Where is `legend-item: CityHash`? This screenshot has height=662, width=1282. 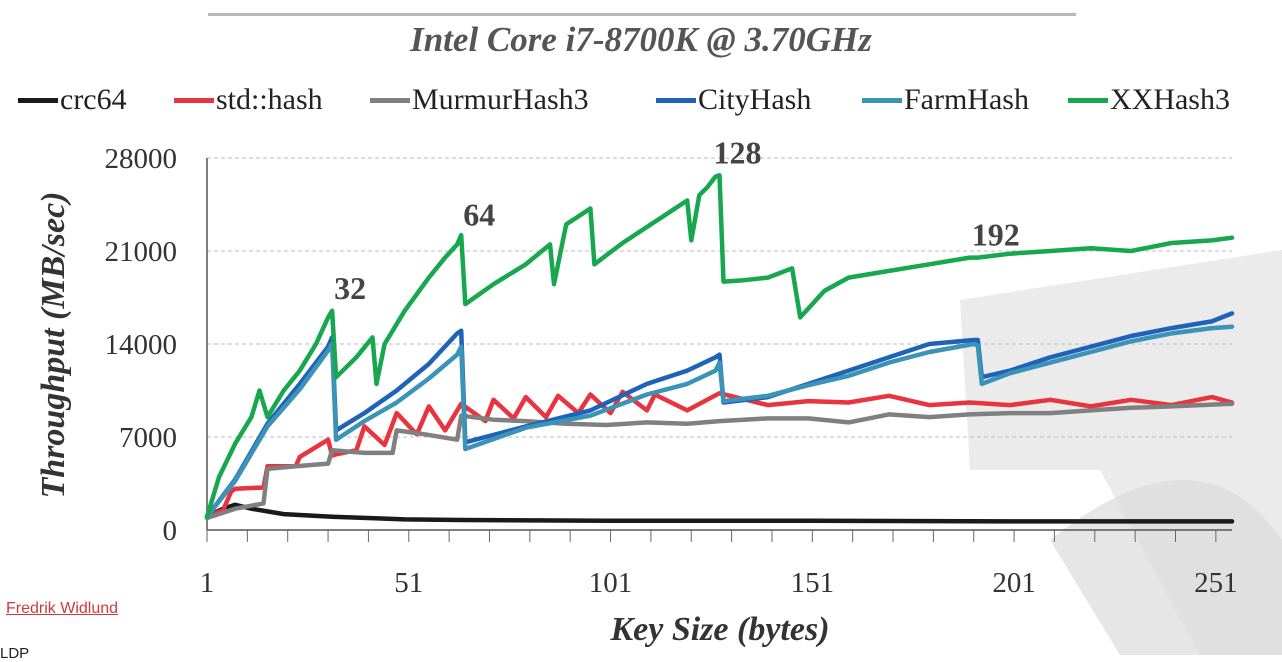
legend-item: CityHash is located at coordinates (733, 100).